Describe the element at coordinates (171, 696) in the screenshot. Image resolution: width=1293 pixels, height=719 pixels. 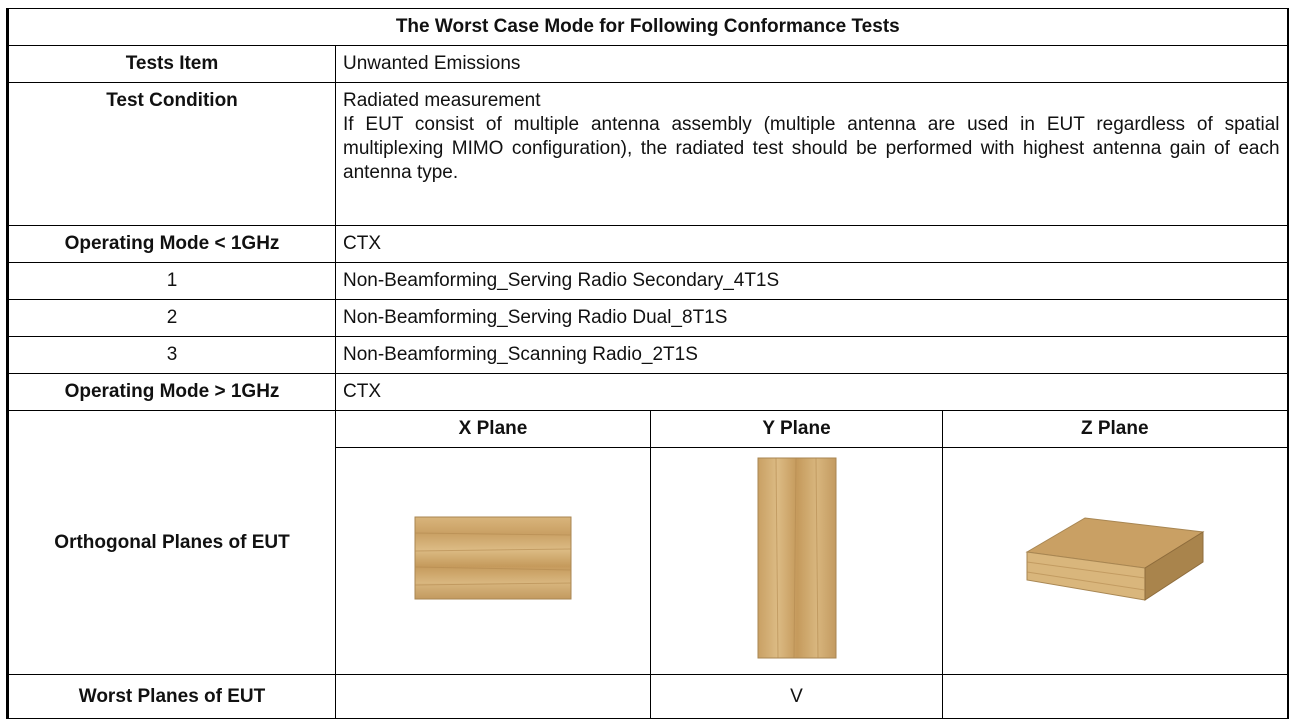
I see `row-label: Worst Planes of EUT` at that location.